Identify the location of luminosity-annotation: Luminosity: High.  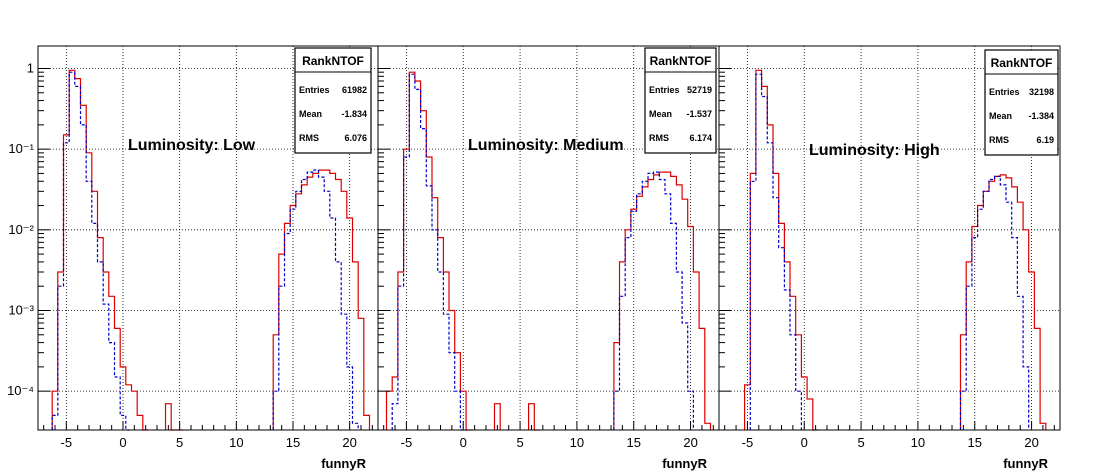
(874, 150).